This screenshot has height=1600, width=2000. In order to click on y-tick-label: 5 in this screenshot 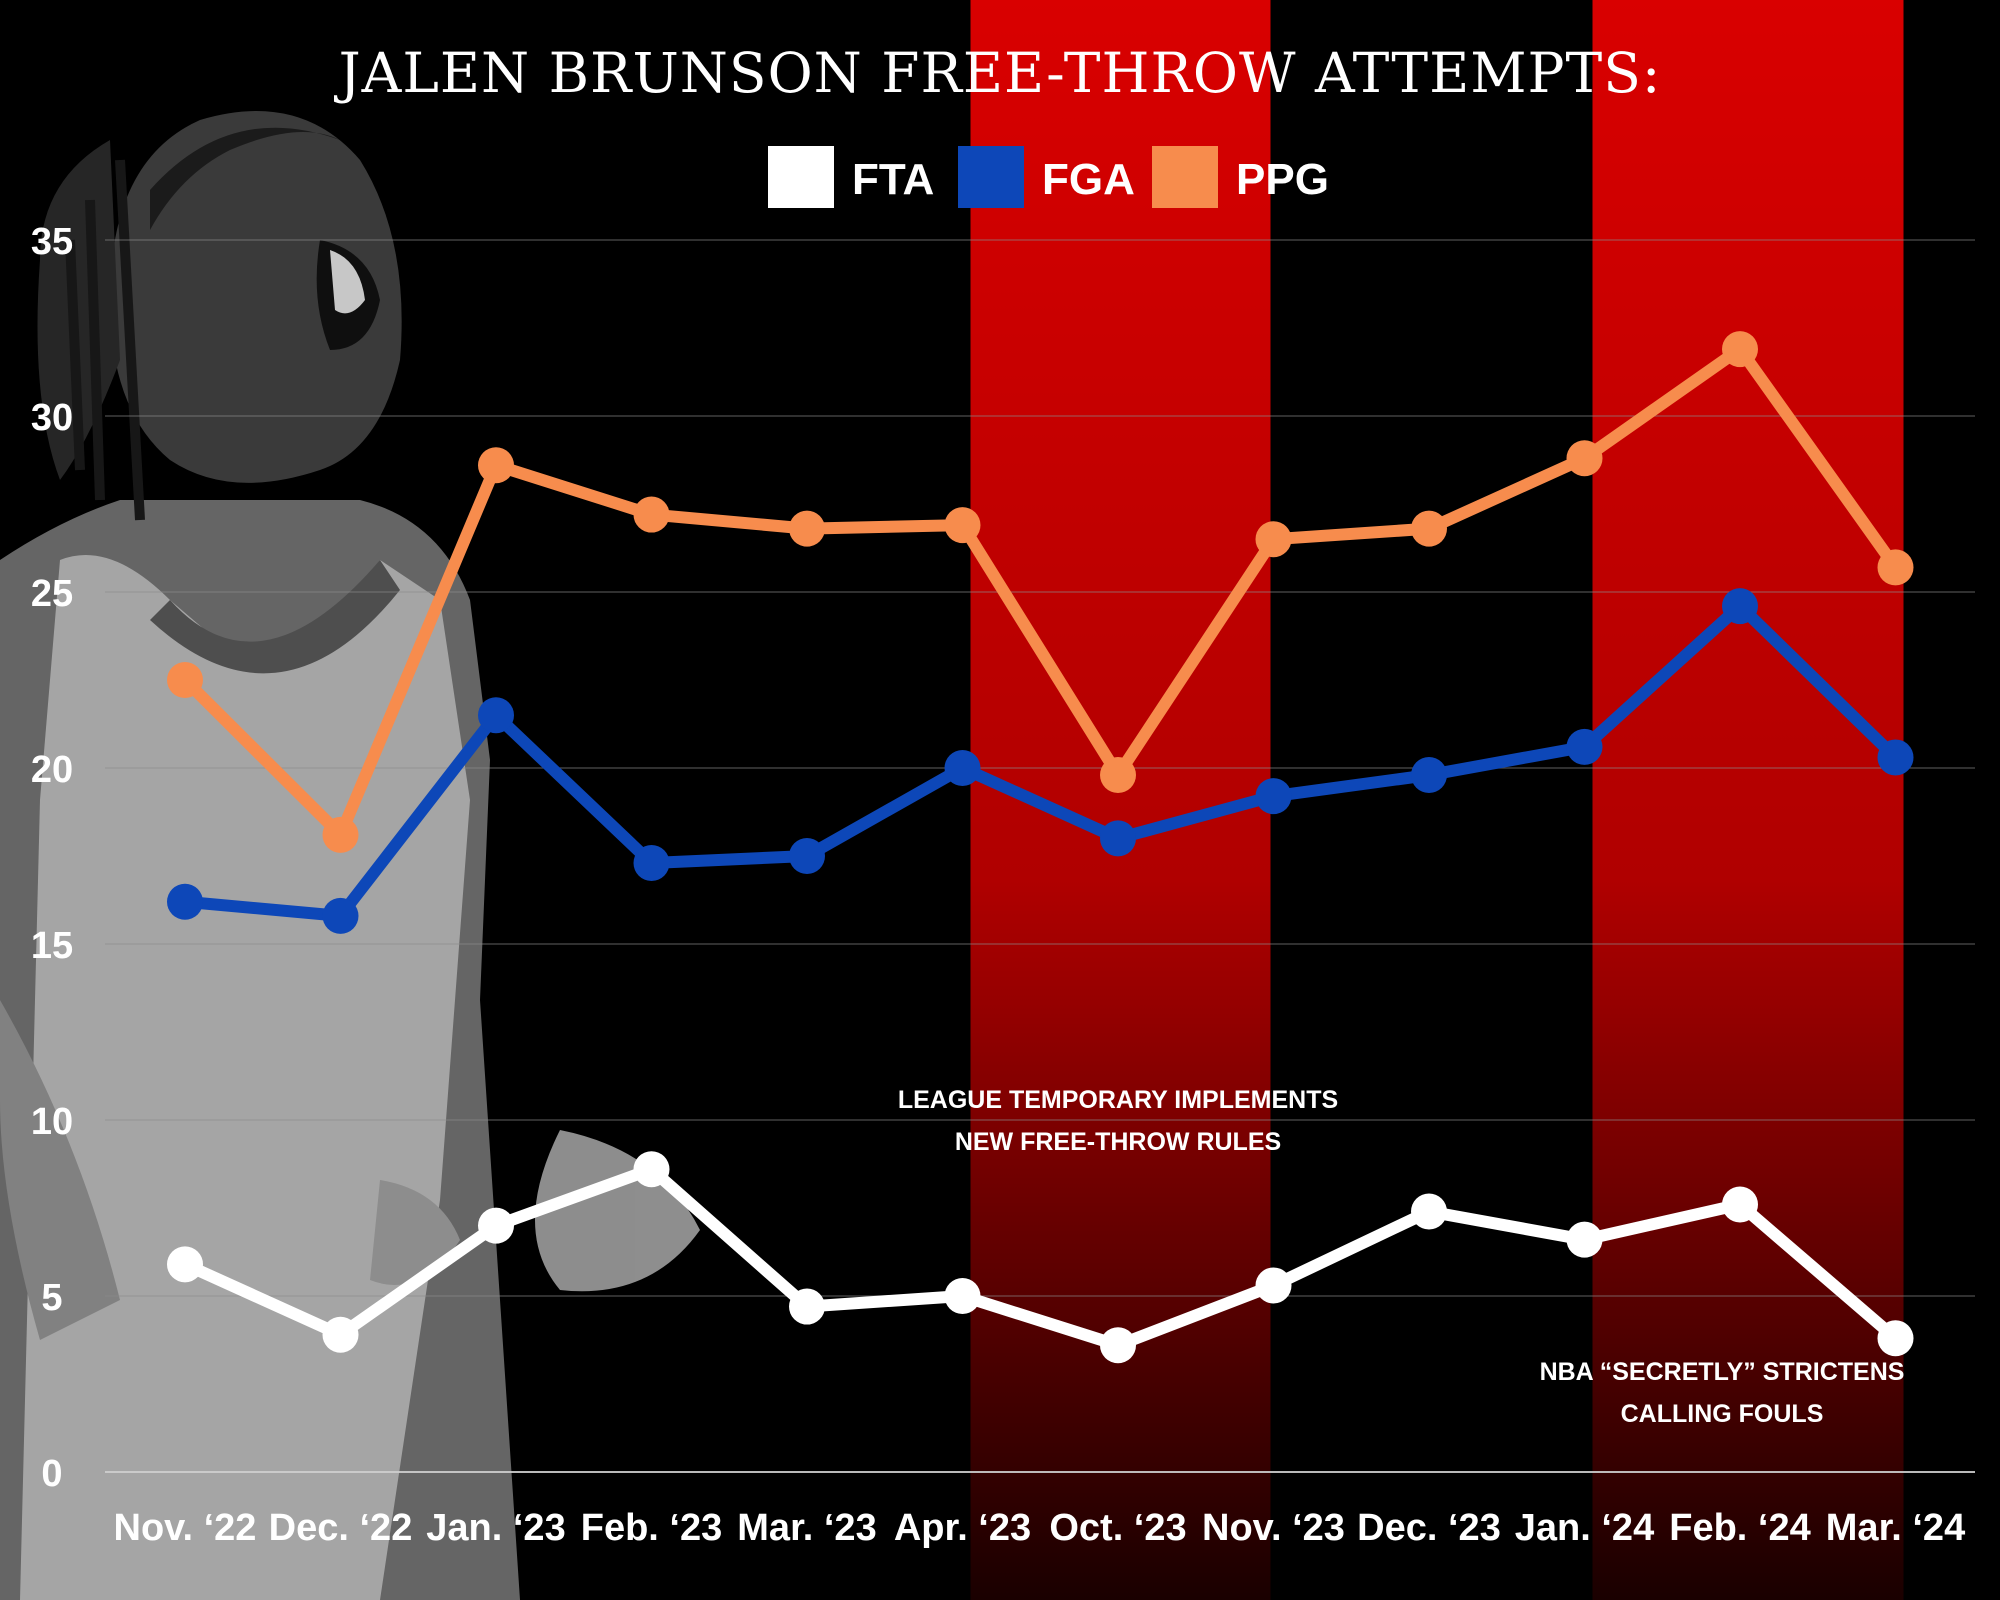, I will do `click(51, 1298)`.